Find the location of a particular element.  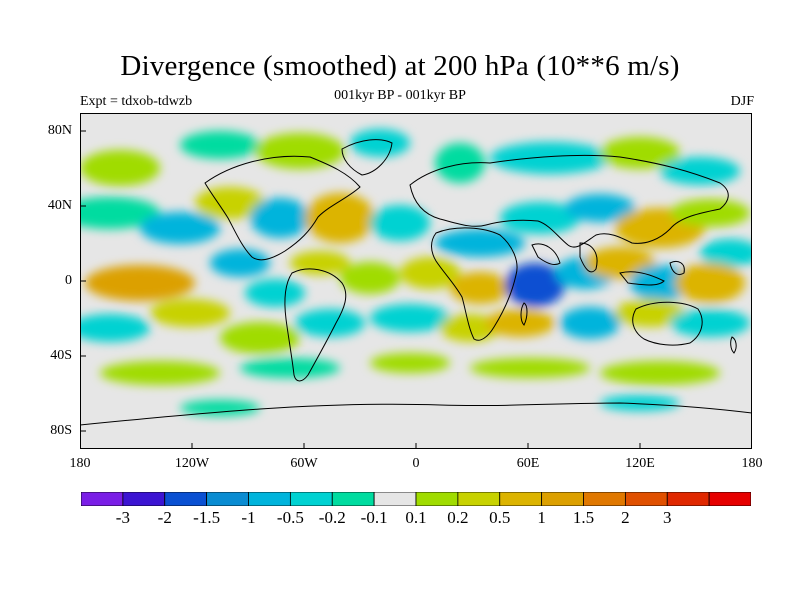

lat-label-80s: 80S is located at coordinates (61, 430).